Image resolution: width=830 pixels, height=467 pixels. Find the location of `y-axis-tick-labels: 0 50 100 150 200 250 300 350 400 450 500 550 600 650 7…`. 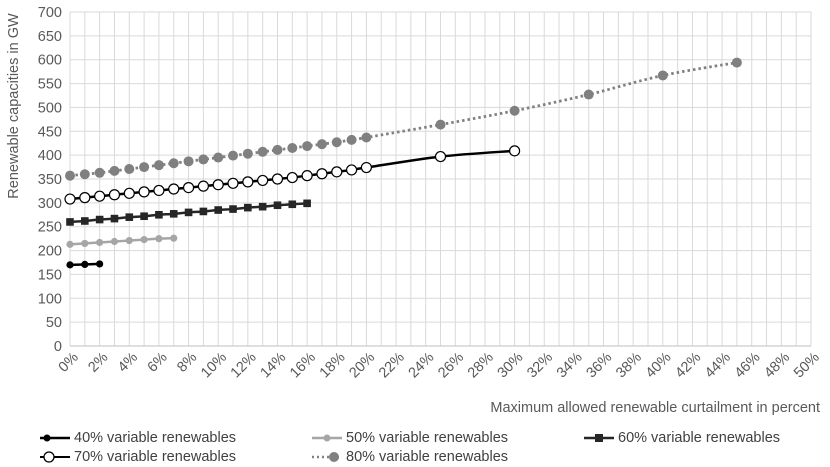

y-axis-tick-labels: 0 50 100 150 200 250 300 350 400 450 500 550 600 650 7… is located at coordinates (50, 180).